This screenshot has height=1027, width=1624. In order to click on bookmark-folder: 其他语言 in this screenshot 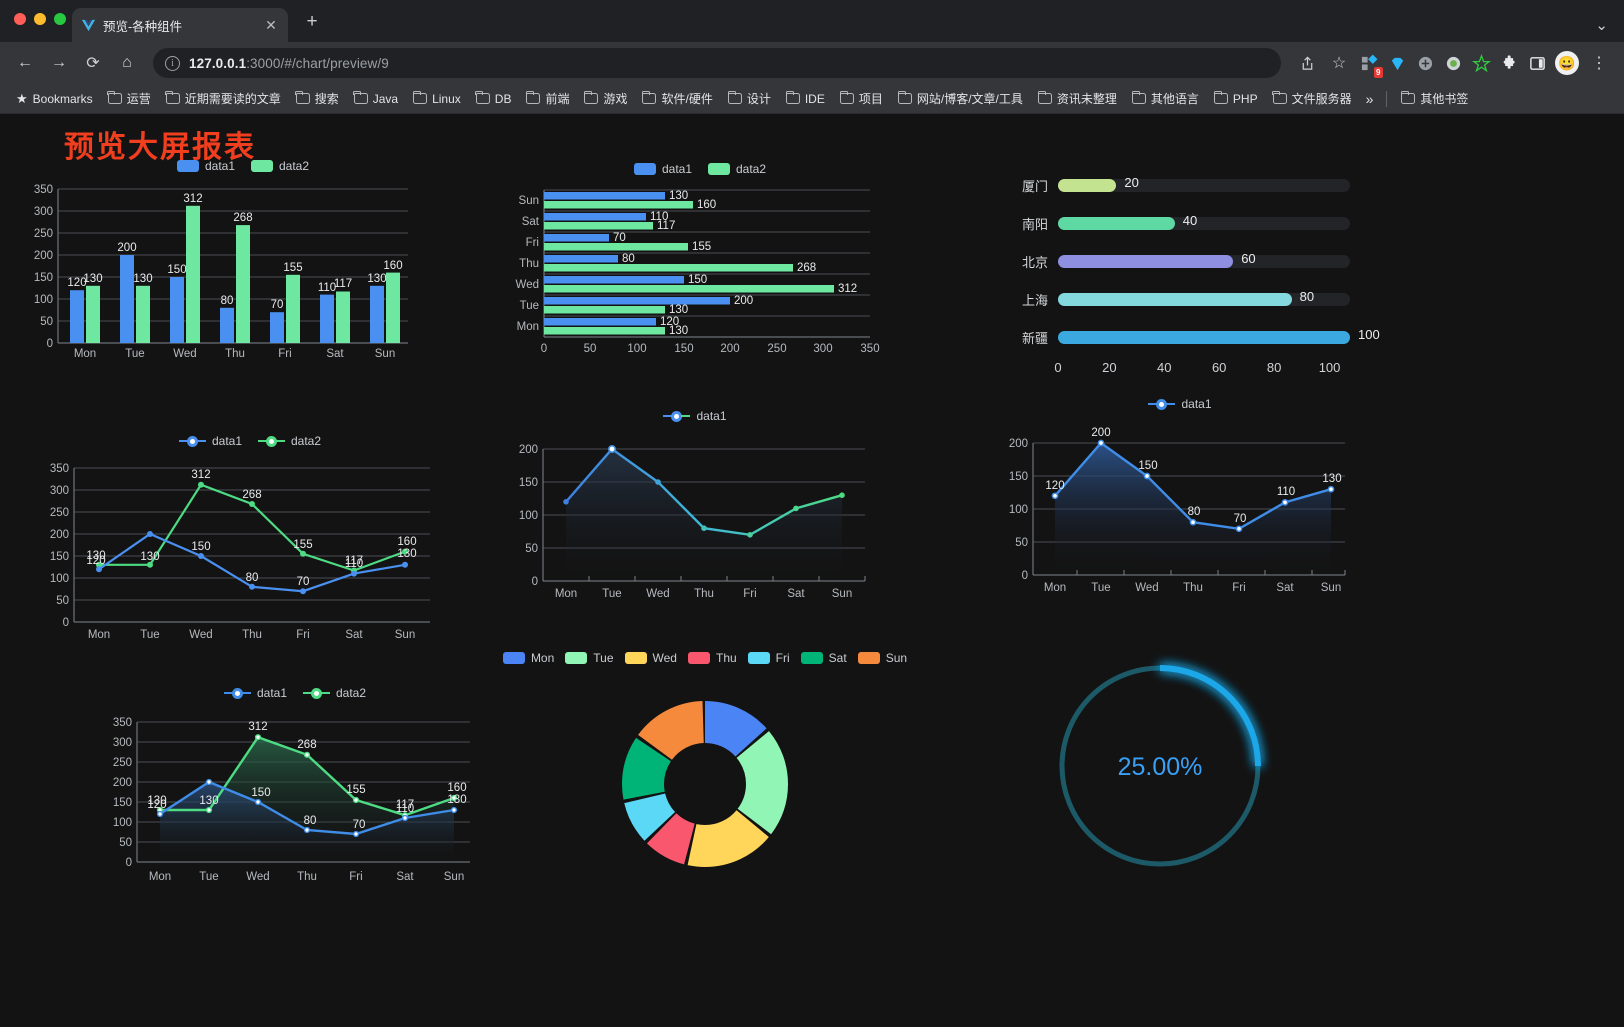, I will do `click(1165, 98)`.